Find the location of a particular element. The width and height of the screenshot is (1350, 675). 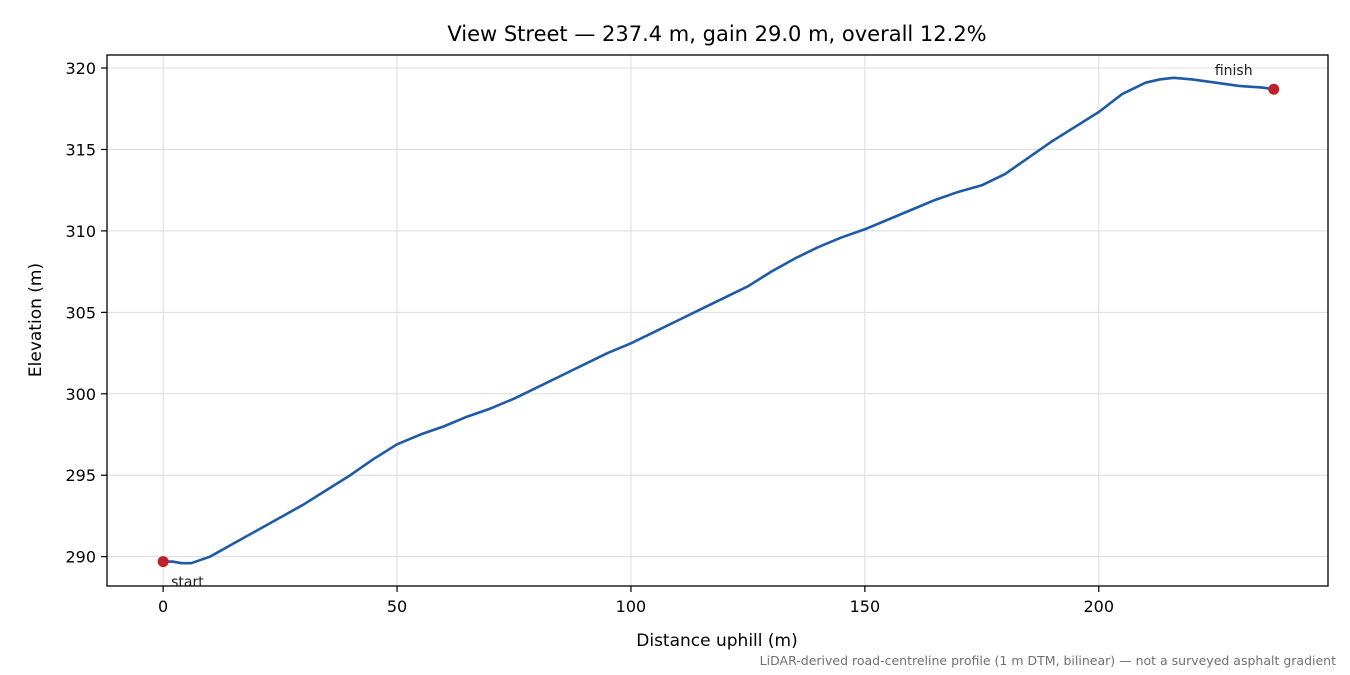

start-marker is located at coordinates (163, 562).